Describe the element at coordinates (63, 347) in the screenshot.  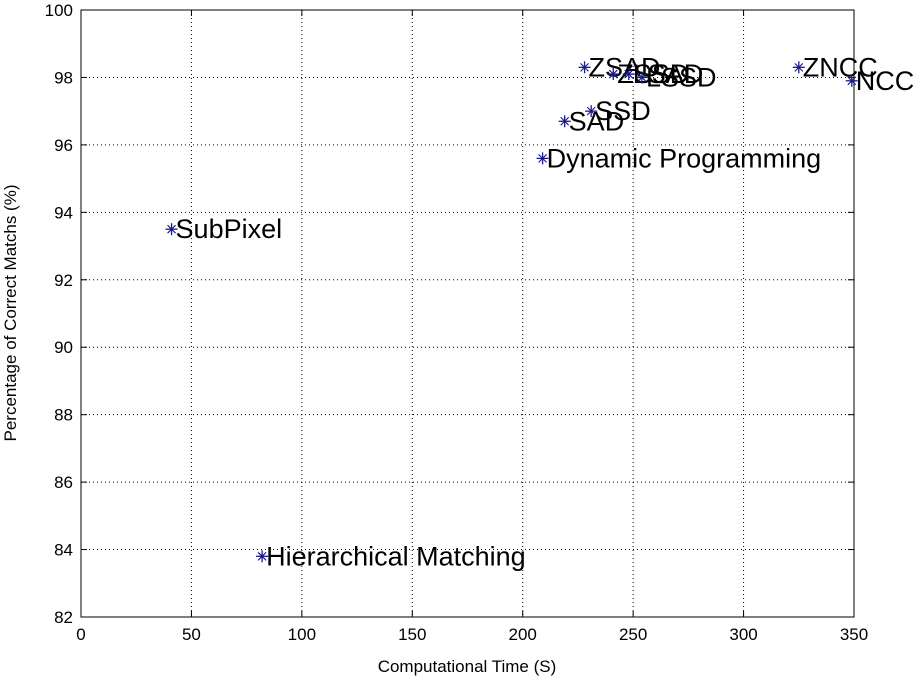
I see `y-tick-label: 90` at that location.